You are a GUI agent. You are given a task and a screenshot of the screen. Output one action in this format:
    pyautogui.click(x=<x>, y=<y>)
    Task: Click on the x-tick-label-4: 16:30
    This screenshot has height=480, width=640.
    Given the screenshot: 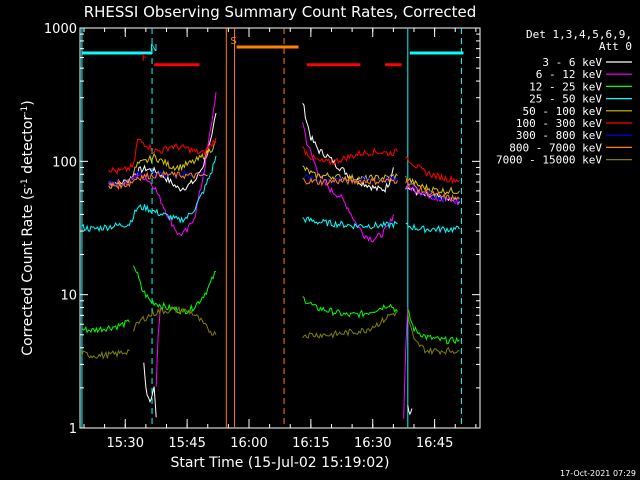 What is the action you would take?
    pyautogui.click(x=372, y=443)
    